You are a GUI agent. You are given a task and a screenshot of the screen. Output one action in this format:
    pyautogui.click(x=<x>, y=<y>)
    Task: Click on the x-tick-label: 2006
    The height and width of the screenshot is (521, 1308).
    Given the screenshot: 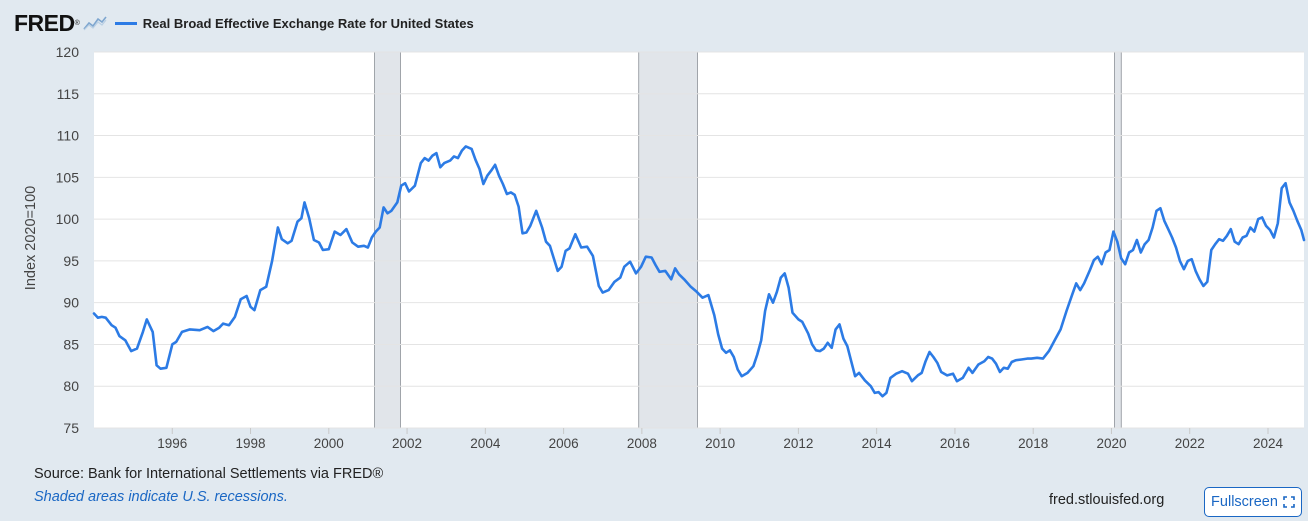 What is the action you would take?
    pyautogui.click(x=564, y=443)
    